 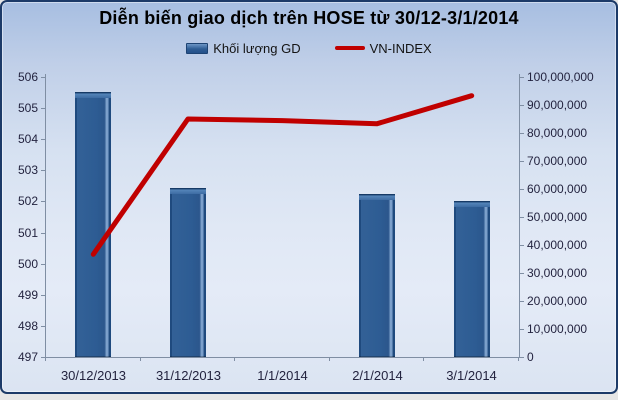 I want to click on bar-series-icon, so click(x=197, y=48).